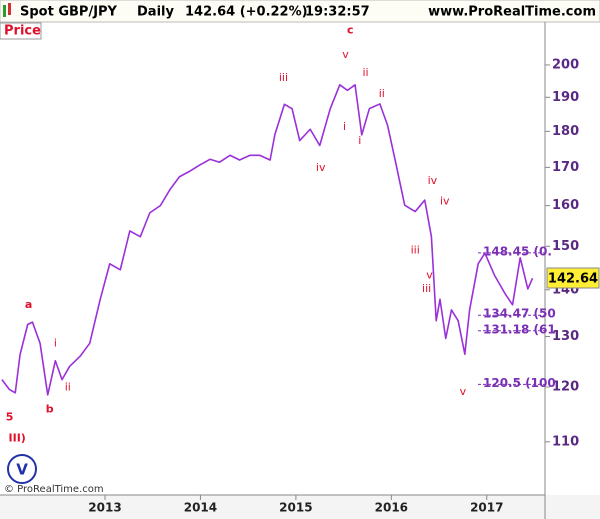  What do you see at coordinates (565, 131) in the screenshot?
I see `y-tick-label: 180` at bounding box center [565, 131].